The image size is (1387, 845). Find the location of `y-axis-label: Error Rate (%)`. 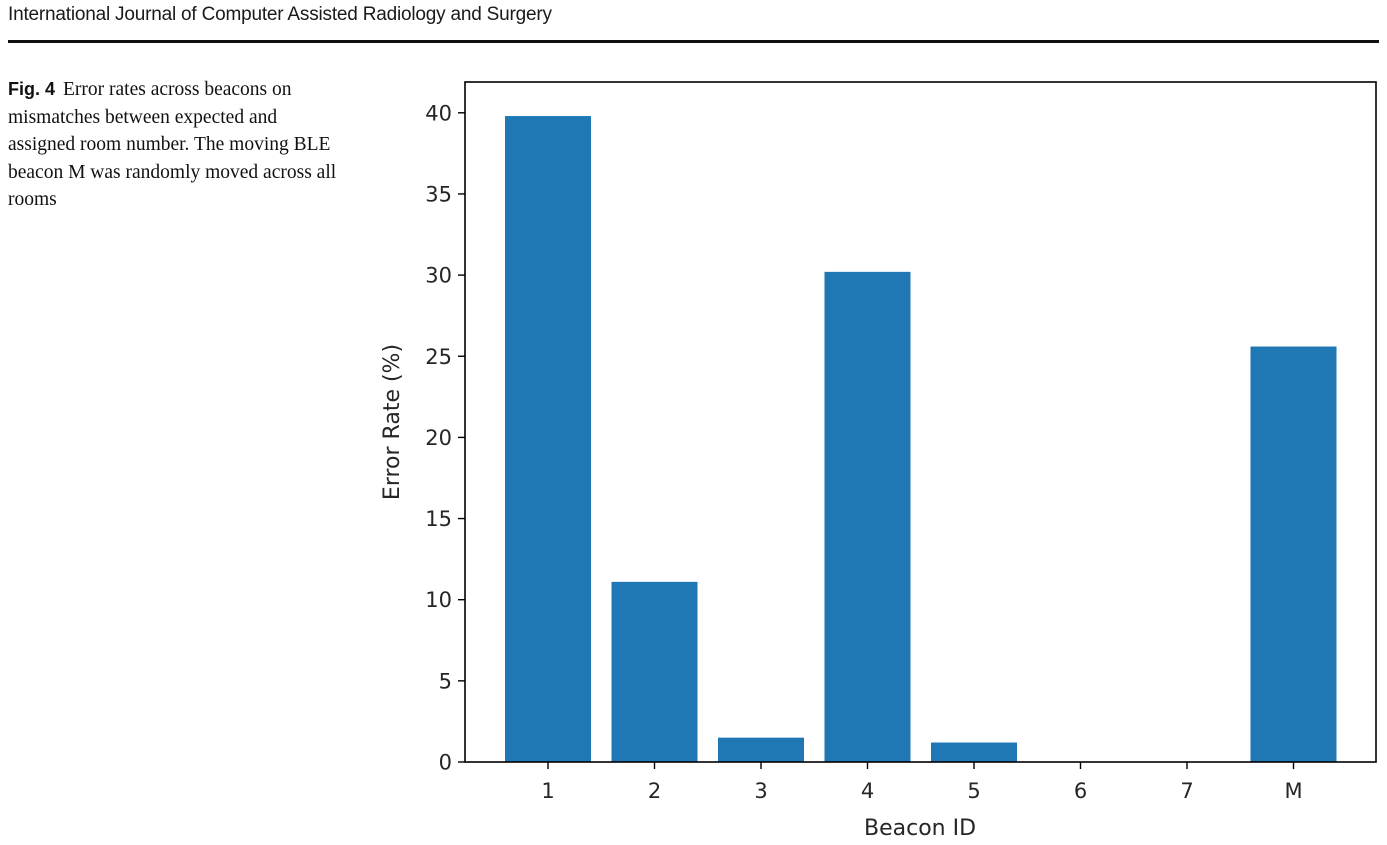

y-axis-label: Error Rate (%) is located at coordinates (392, 422).